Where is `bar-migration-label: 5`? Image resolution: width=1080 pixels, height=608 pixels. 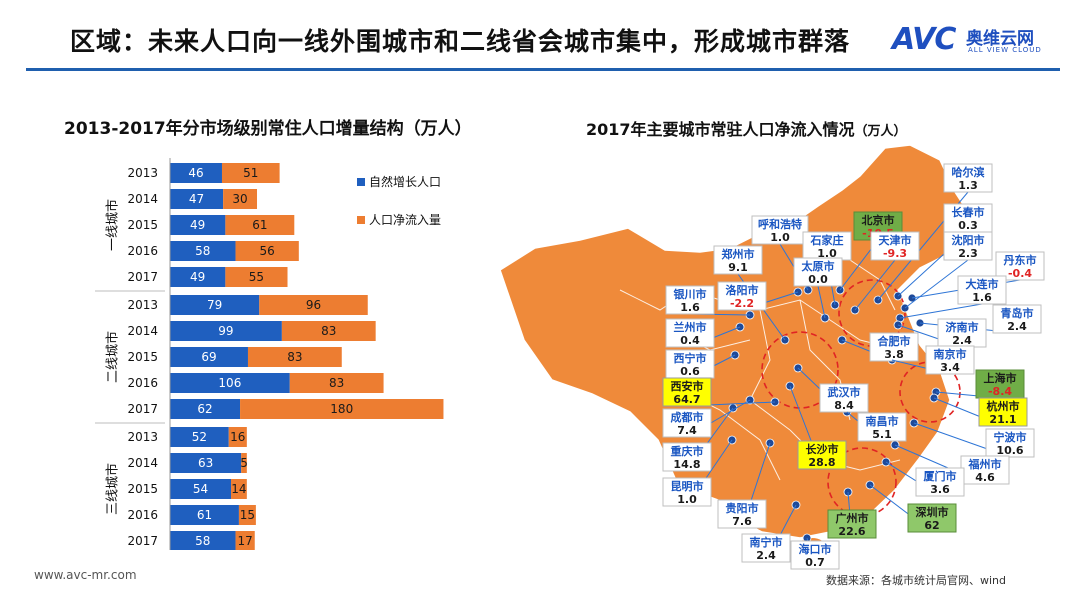 bar-migration-label: 5 is located at coordinates (244, 463).